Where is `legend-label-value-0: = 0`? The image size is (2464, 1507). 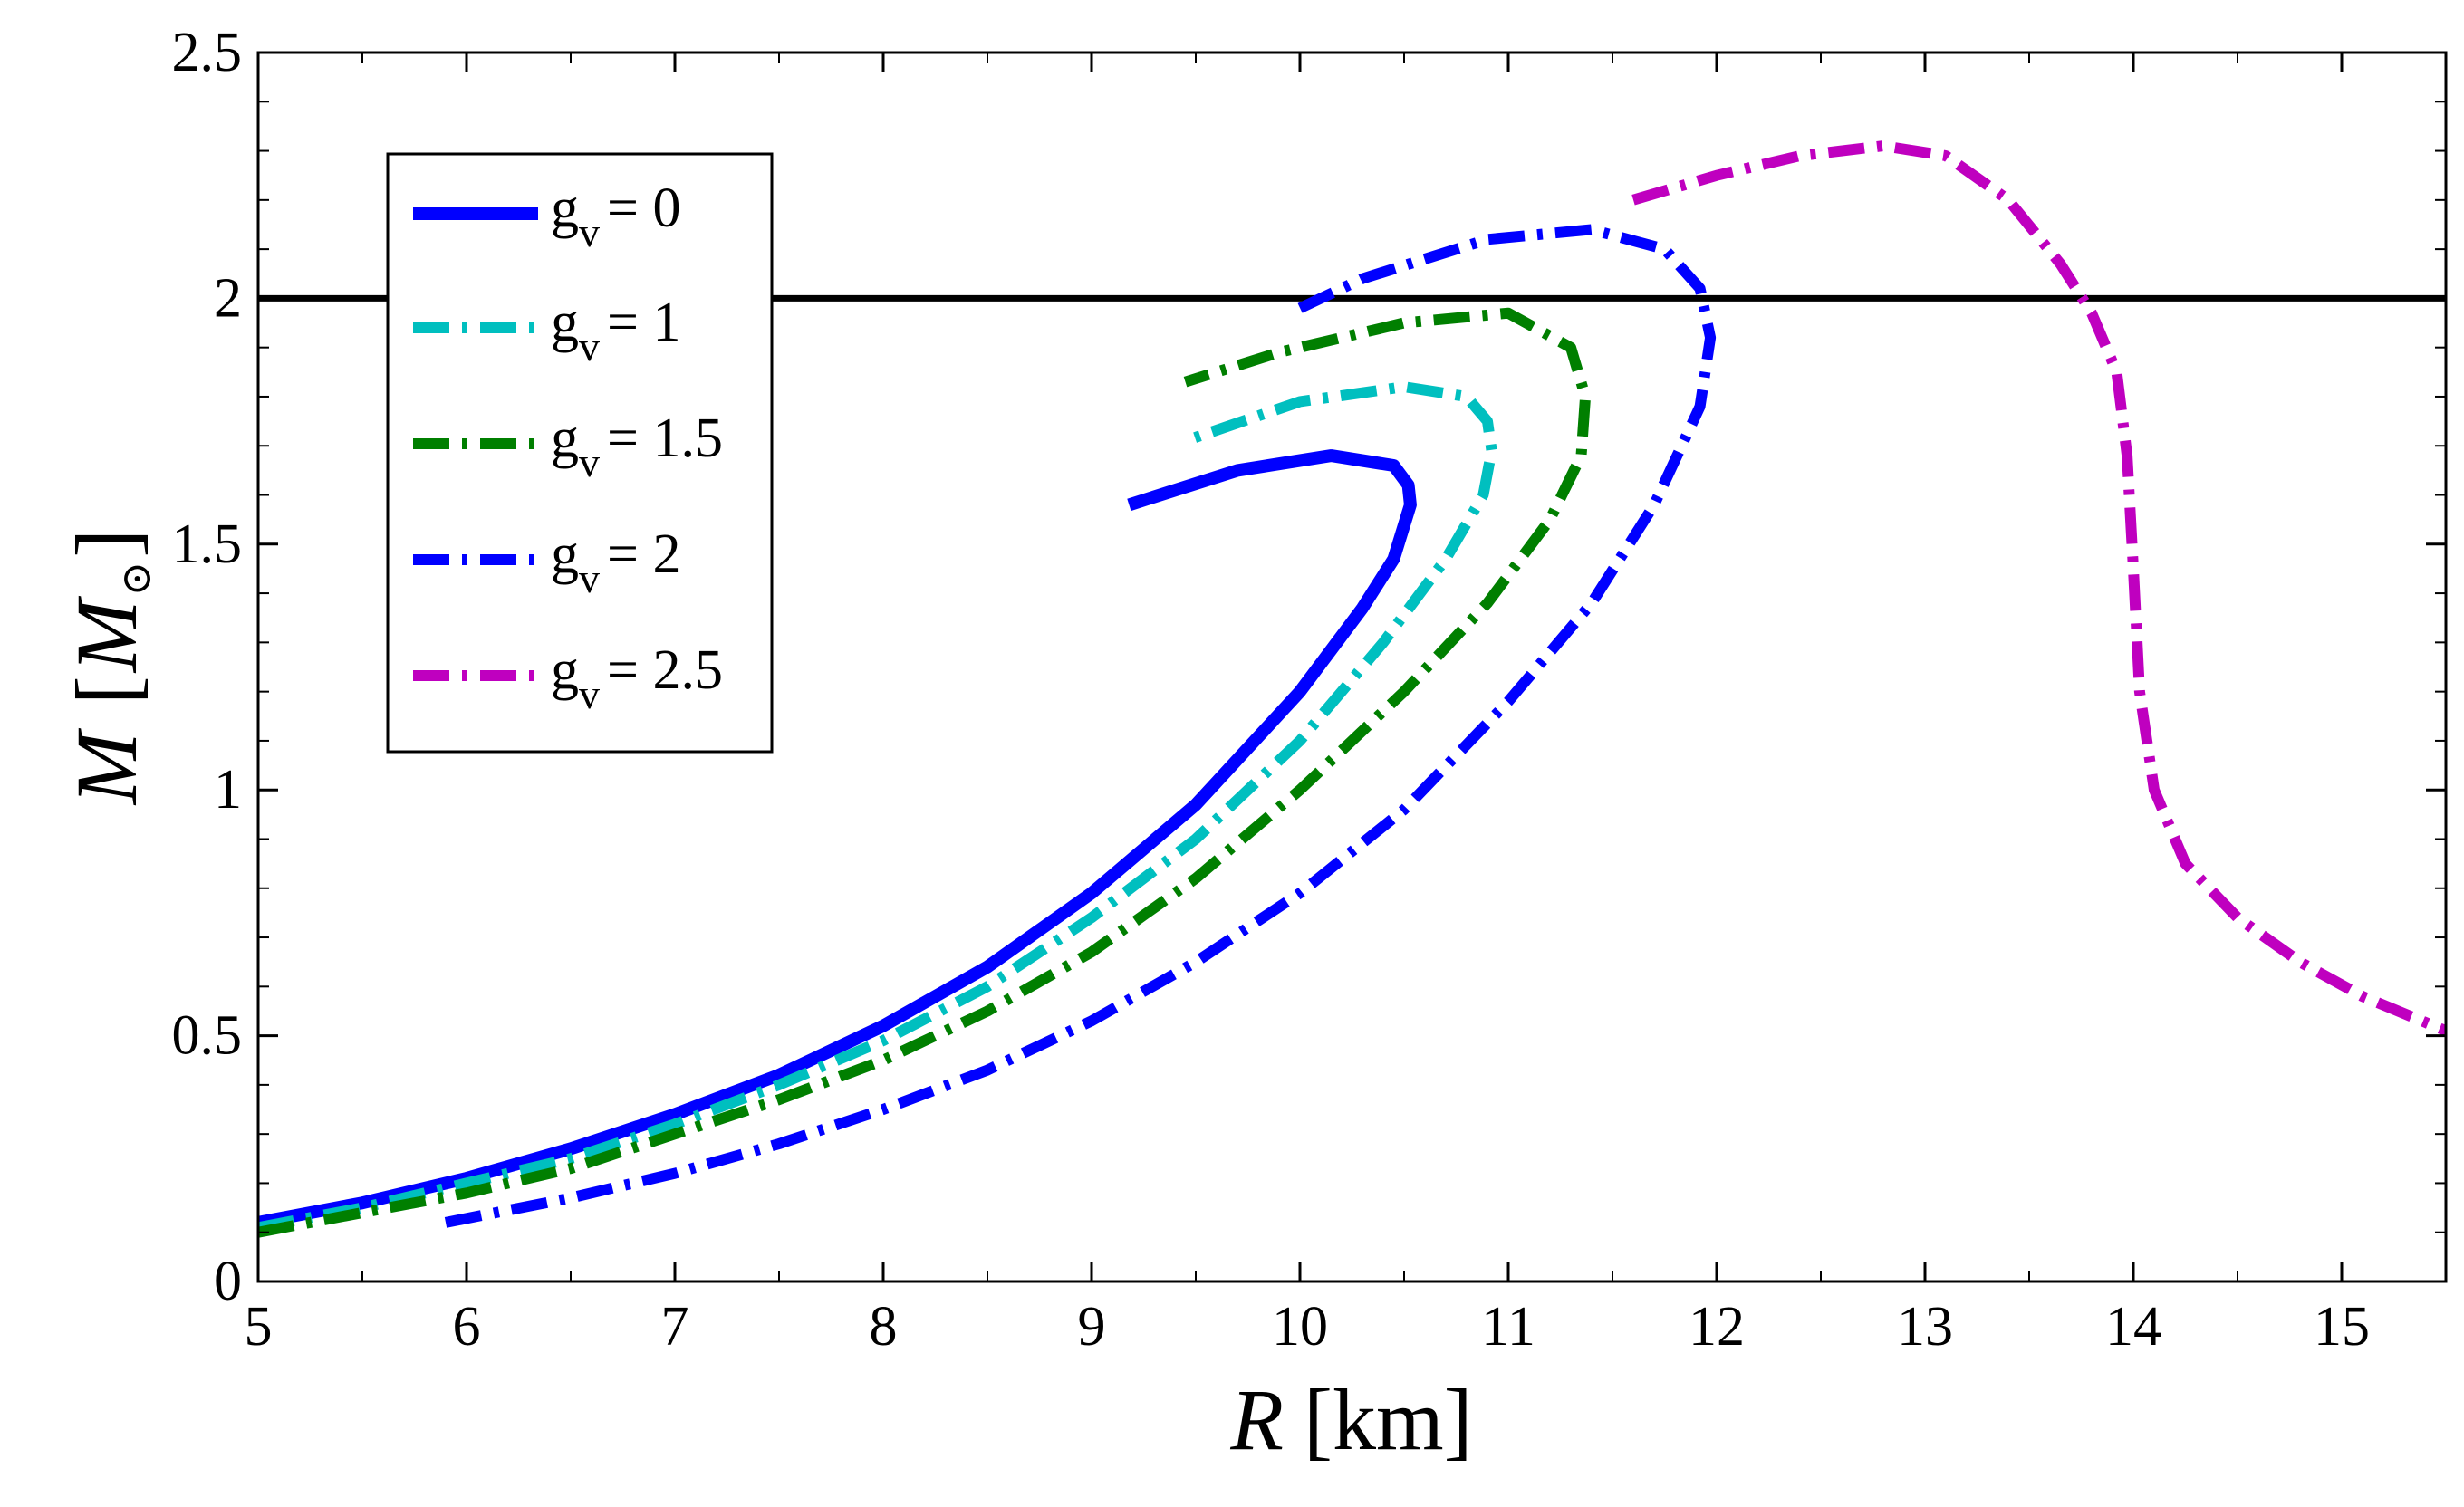 legend-label-value-0: = 0 is located at coordinates (643, 208).